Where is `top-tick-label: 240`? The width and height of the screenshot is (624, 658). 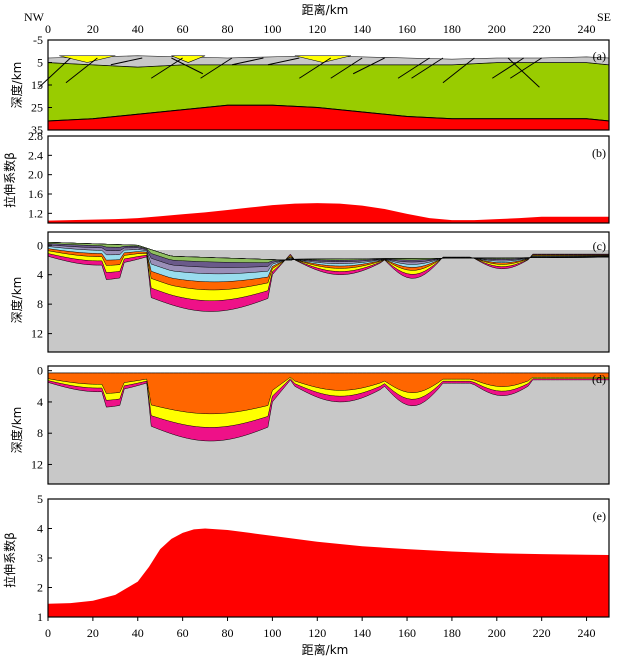
top-tick-label: 240 is located at coordinates (587, 29).